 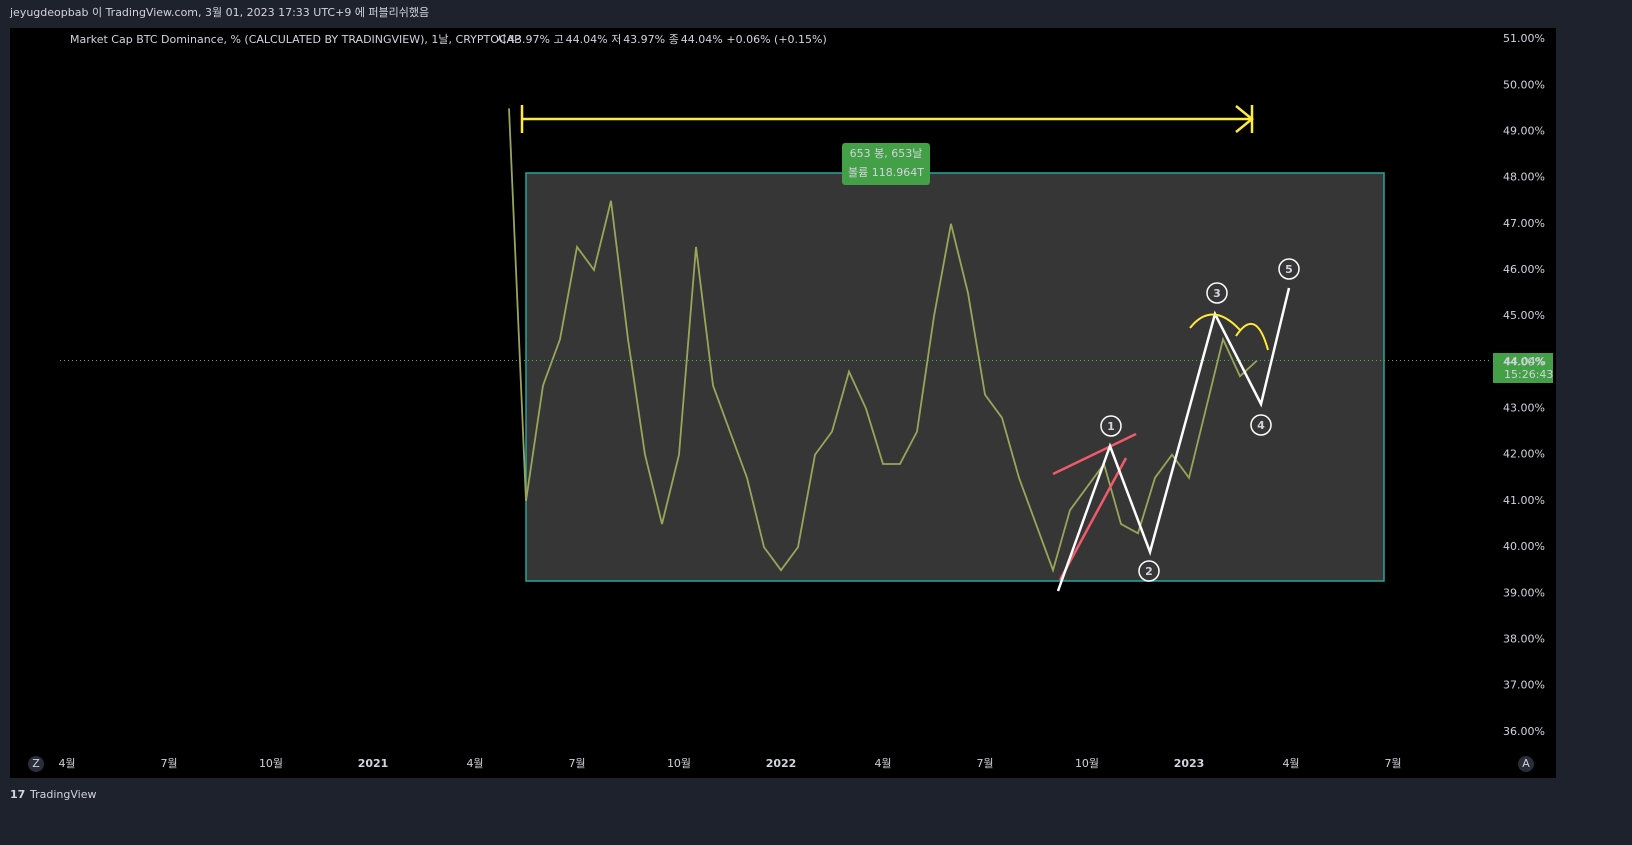 What do you see at coordinates (1524, 638) in the screenshot?
I see `y-tick-label: 38.00%` at bounding box center [1524, 638].